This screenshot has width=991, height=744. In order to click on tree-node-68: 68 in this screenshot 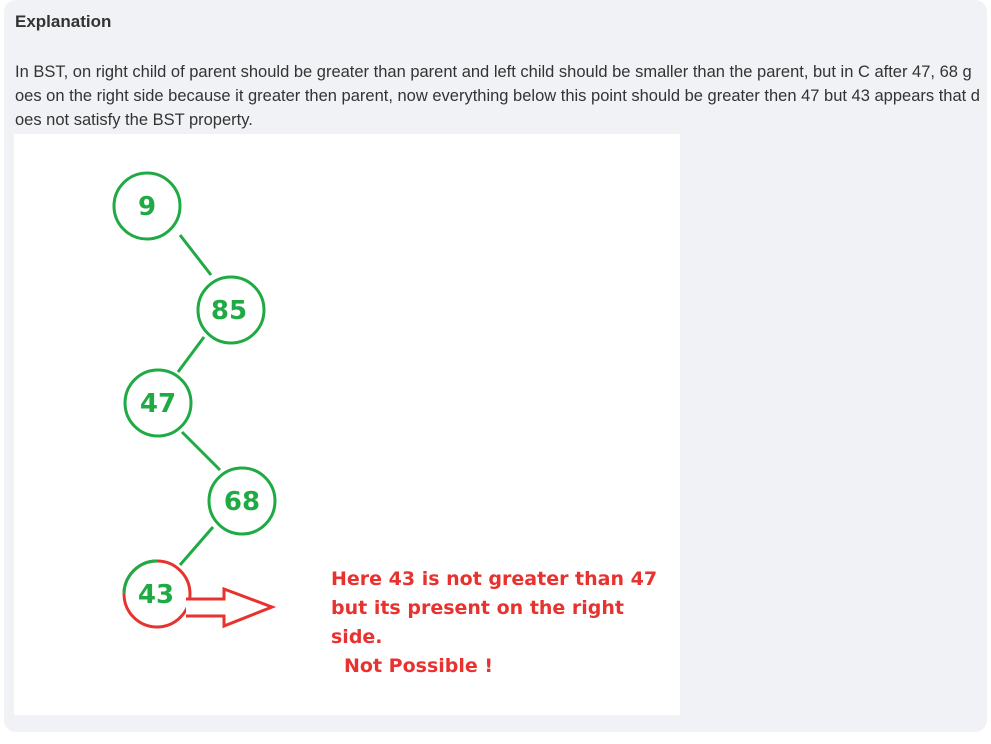, I will do `click(242, 501)`.